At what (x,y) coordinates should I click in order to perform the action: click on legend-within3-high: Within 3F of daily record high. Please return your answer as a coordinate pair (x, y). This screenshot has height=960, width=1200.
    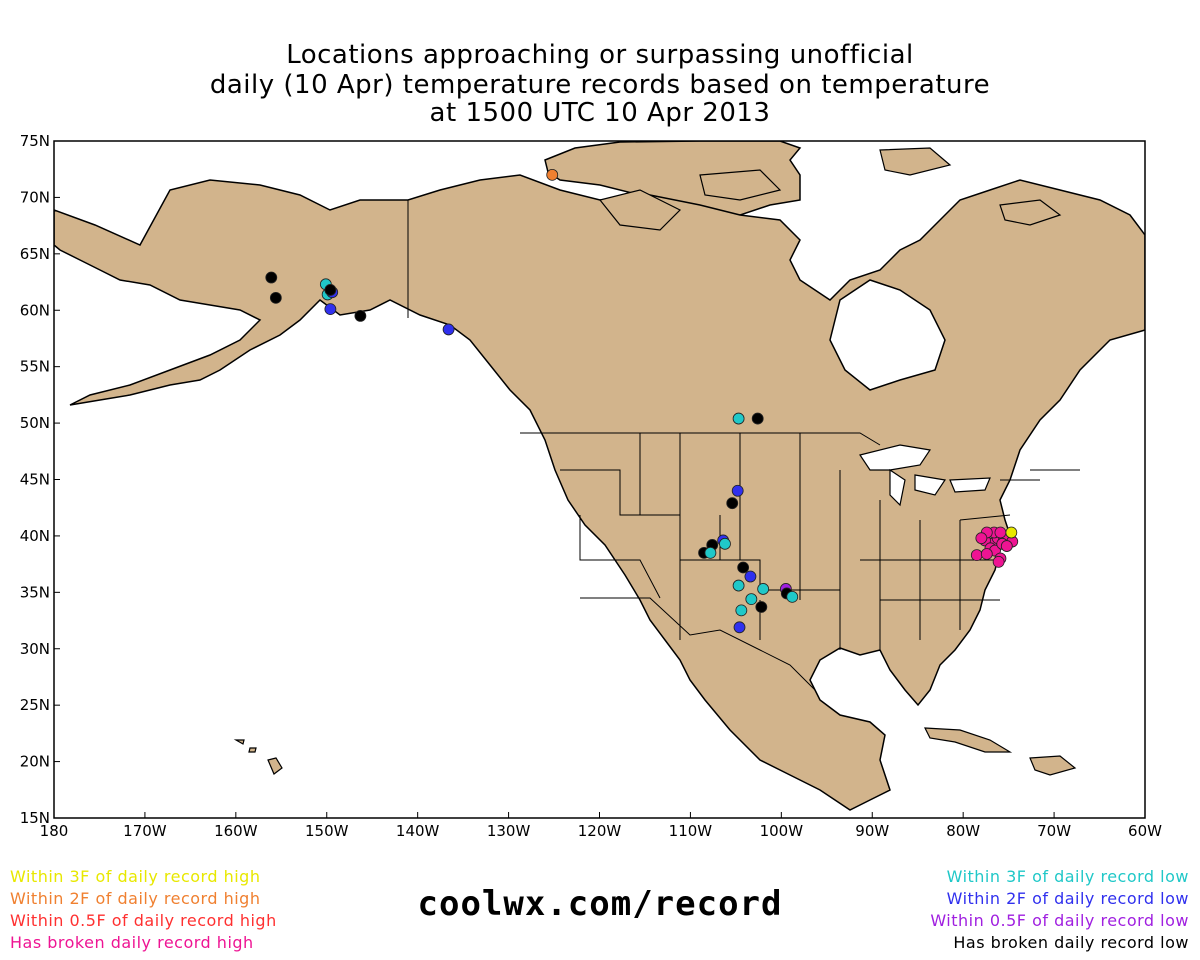
    Looking at the image, I should click on (135, 876).